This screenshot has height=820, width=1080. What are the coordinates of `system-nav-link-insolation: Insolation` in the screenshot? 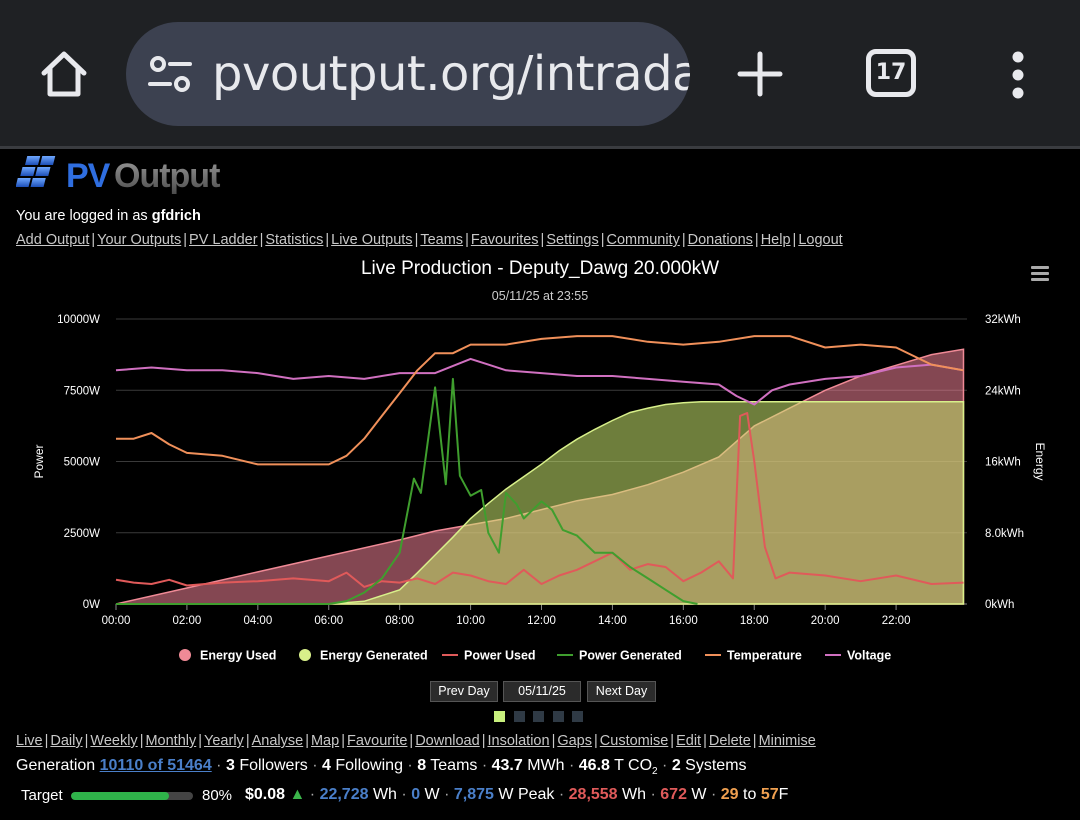 It's located at (518, 741).